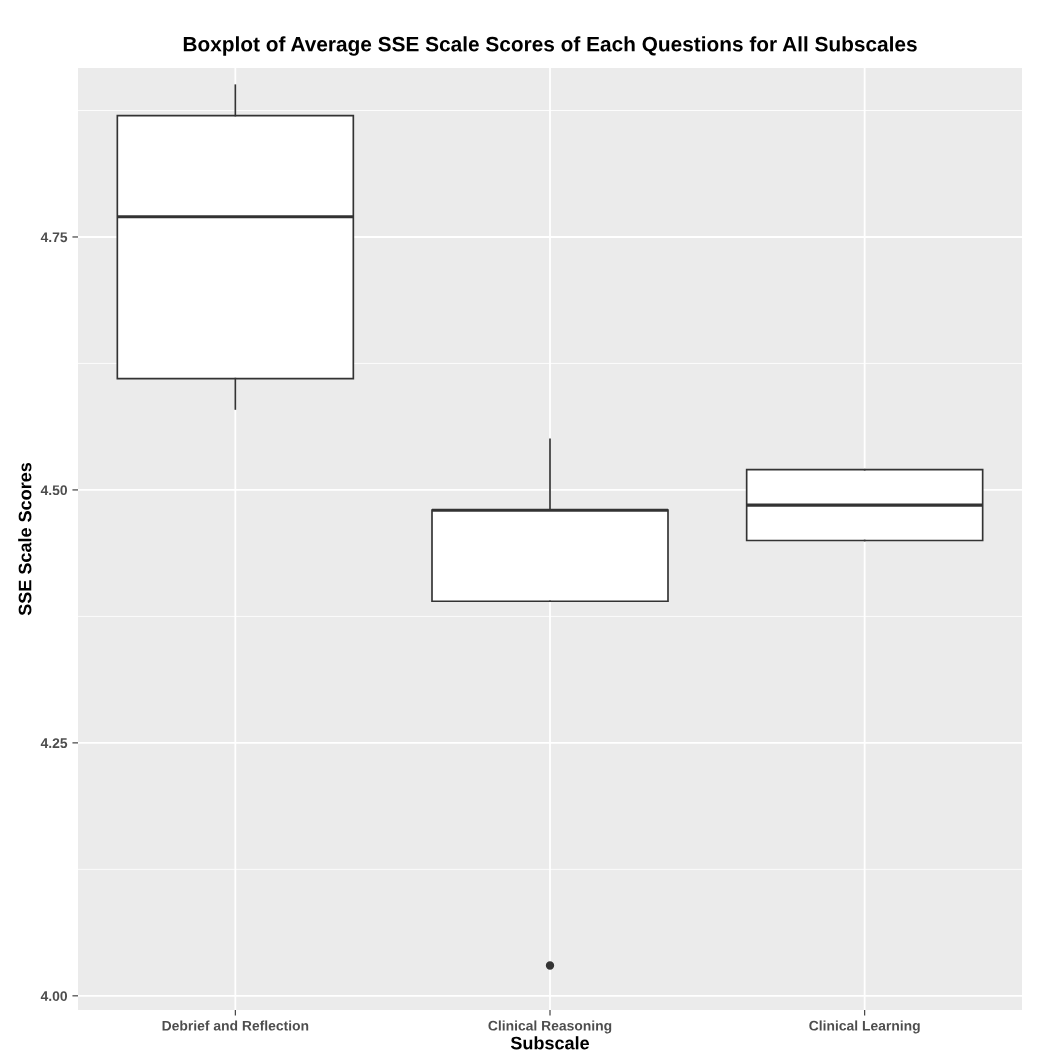 The height and width of the screenshot is (1057, 1039). What do you see at coordinates (54, 237) in the screenshot?
I see `y-tick-label: 4.75` at bounding box center [54, 237].